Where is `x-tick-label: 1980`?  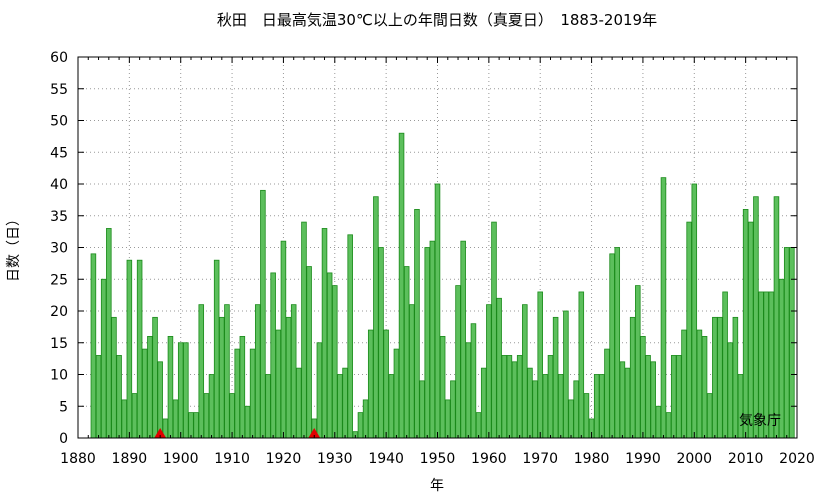 x-tick-label: 1980 is located at coordinates (592, 459).